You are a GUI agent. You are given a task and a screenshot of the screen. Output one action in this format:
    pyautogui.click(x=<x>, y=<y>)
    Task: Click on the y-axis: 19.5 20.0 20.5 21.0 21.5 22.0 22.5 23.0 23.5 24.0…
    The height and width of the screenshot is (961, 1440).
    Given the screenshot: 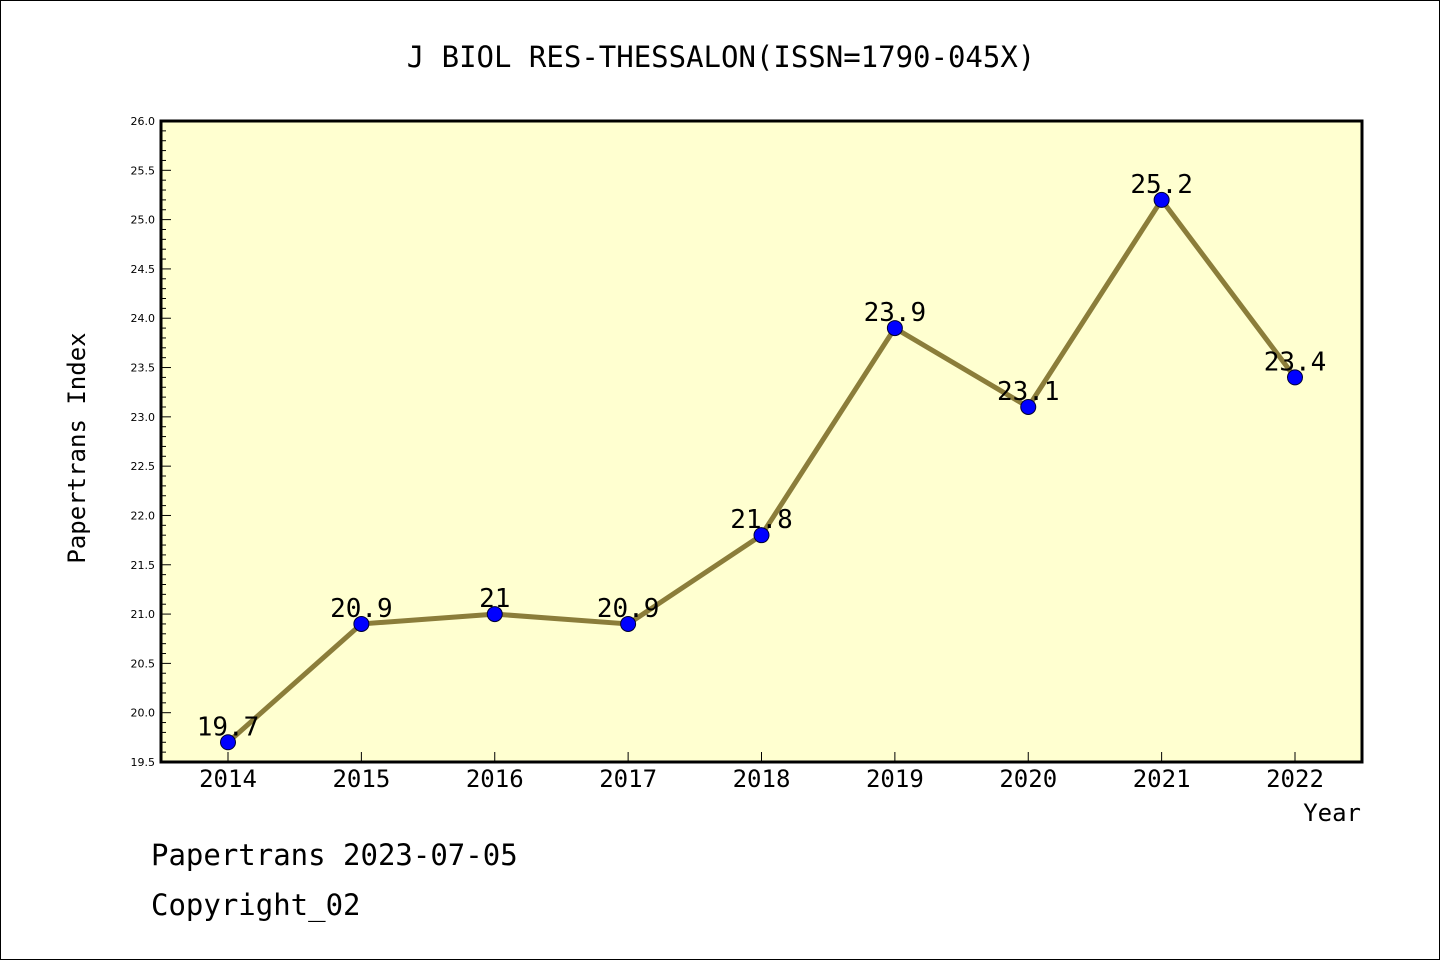 What is the action you would take?
    pyautogui.click(x=151, y=442)
    